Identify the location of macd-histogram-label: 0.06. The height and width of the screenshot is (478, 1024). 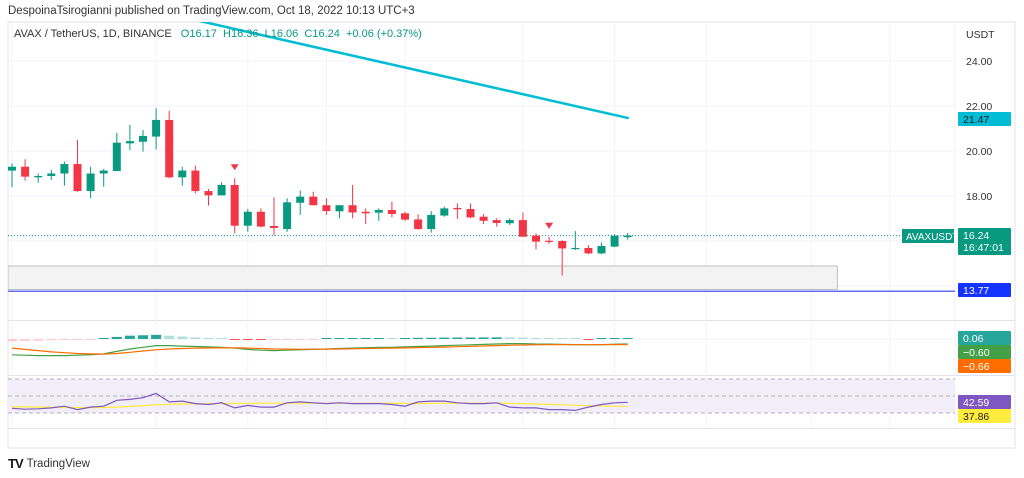
(984, 338).